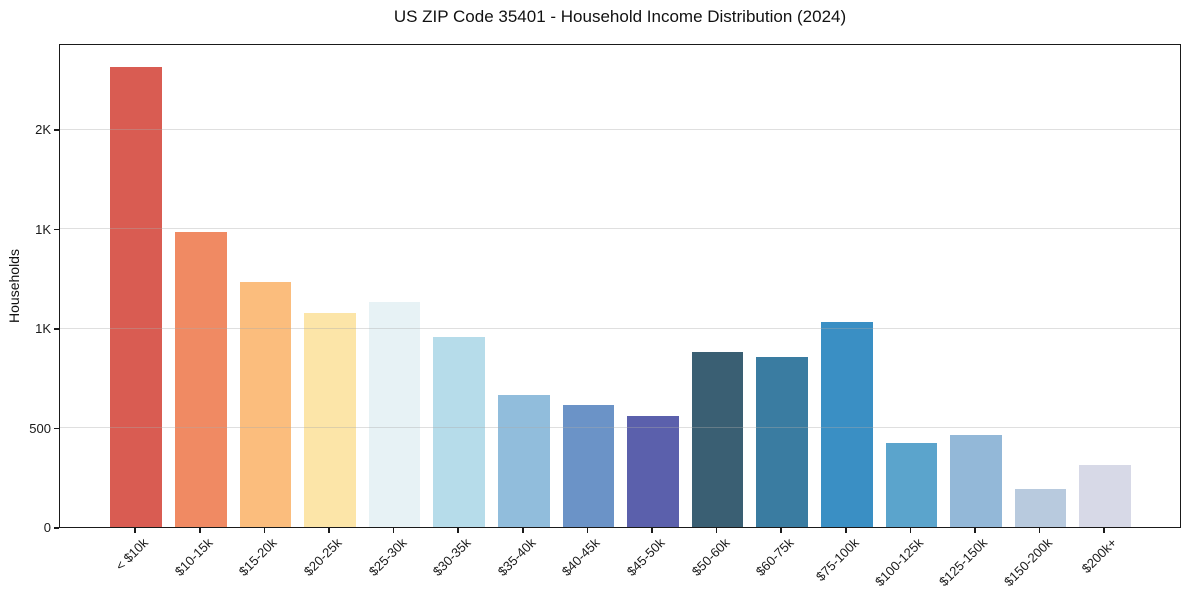 This screenshot has width=1189, height=590. What do you see at coordinates (258, 557) in the screenshot?
I see `xtick-label-$15-20k: $15-20k` at bounding box center [258, 557].